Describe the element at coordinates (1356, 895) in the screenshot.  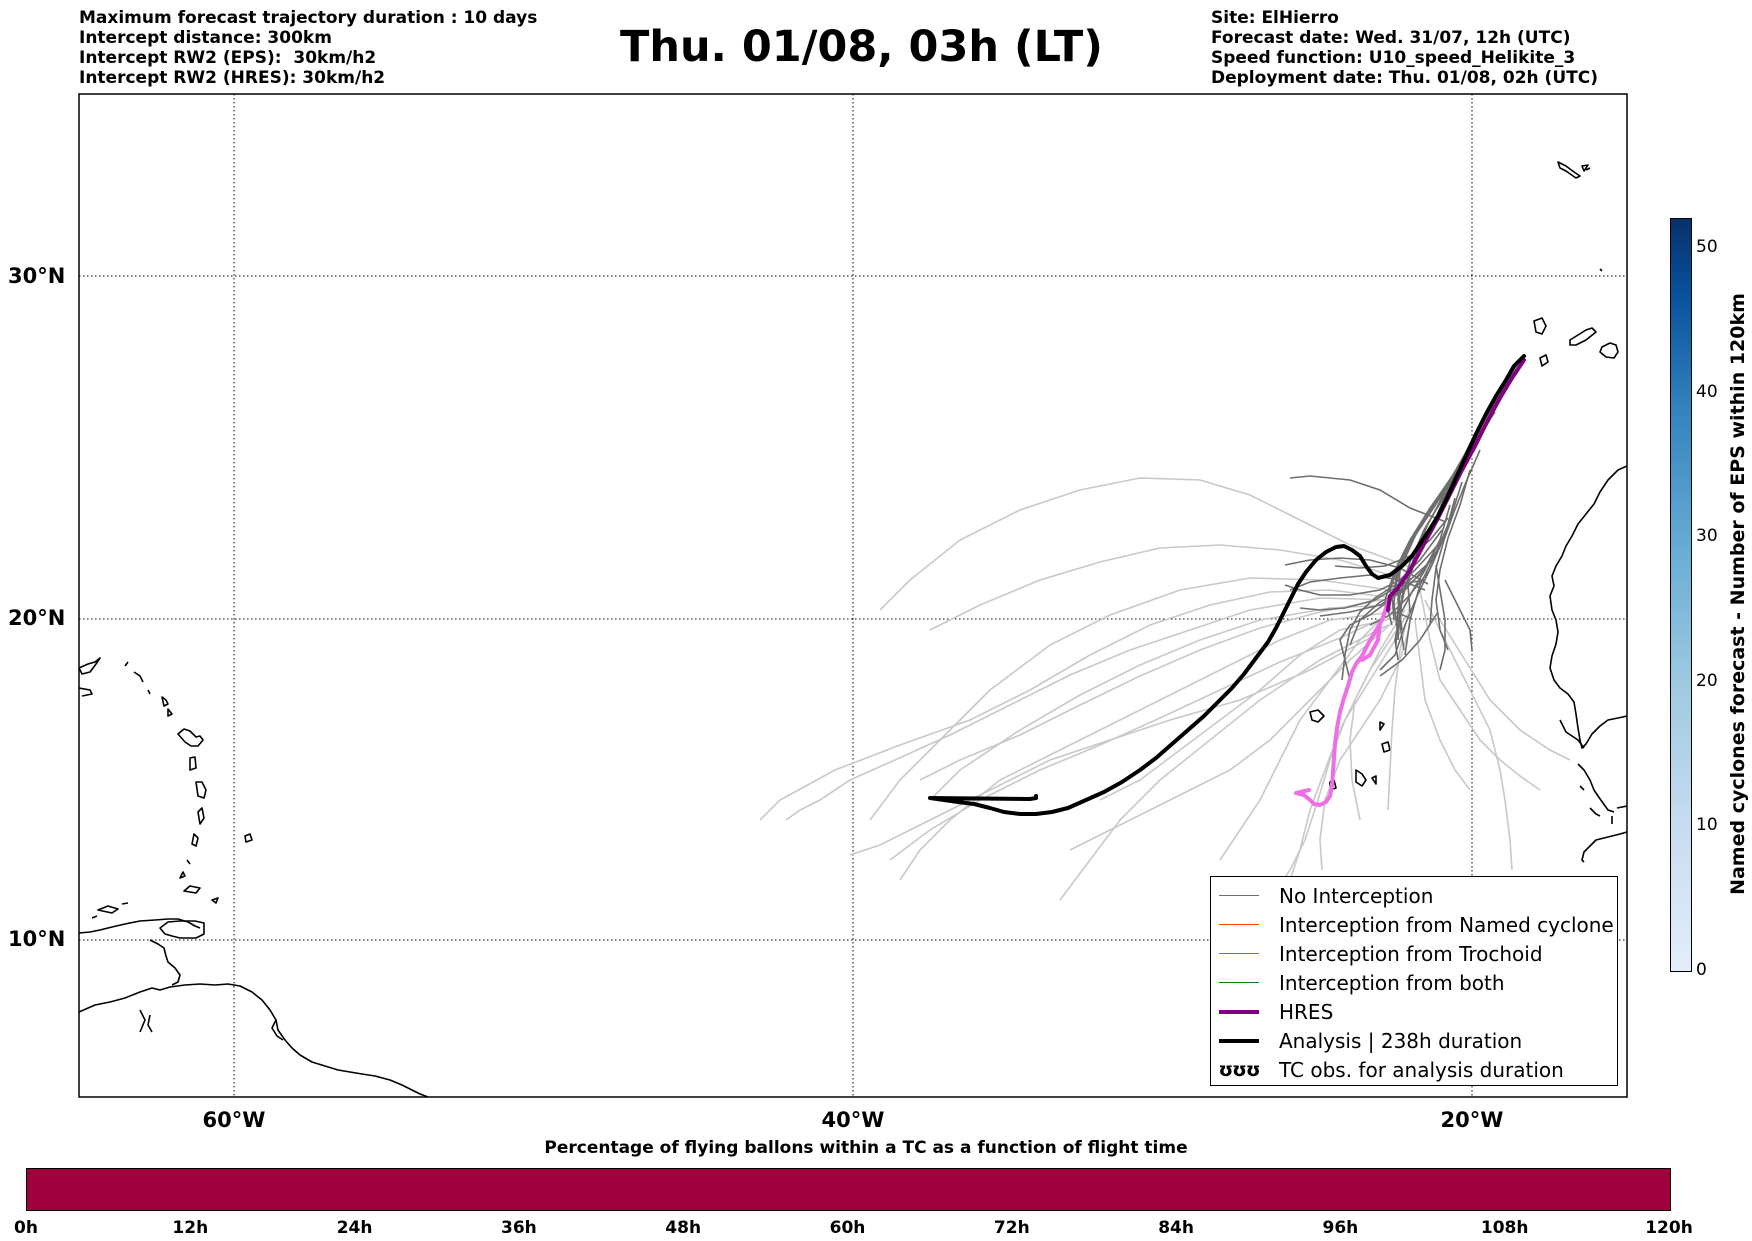
I see `legend-label: No Interception` at that location.